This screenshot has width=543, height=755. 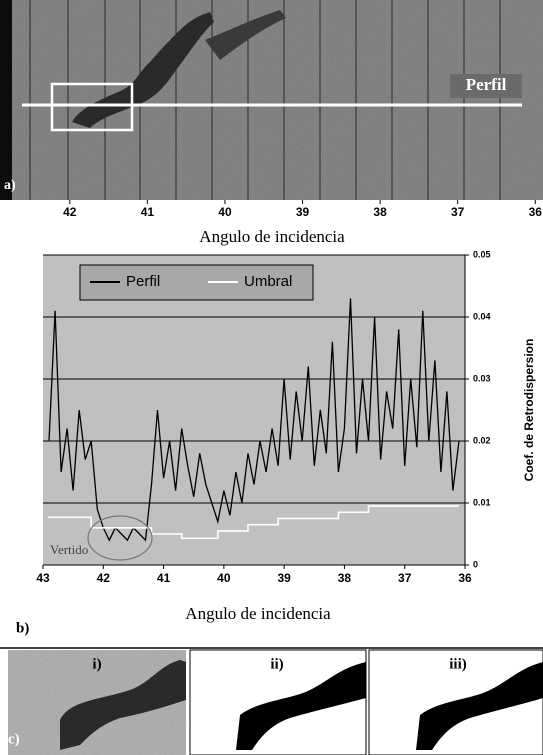 I want to click on panel-label: a), so click(x=10, y=185).